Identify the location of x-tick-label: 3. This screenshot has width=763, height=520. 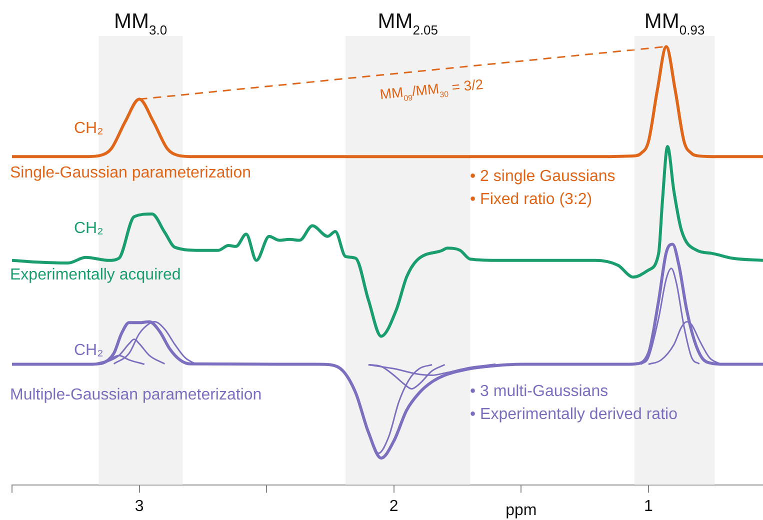
(139, 506).